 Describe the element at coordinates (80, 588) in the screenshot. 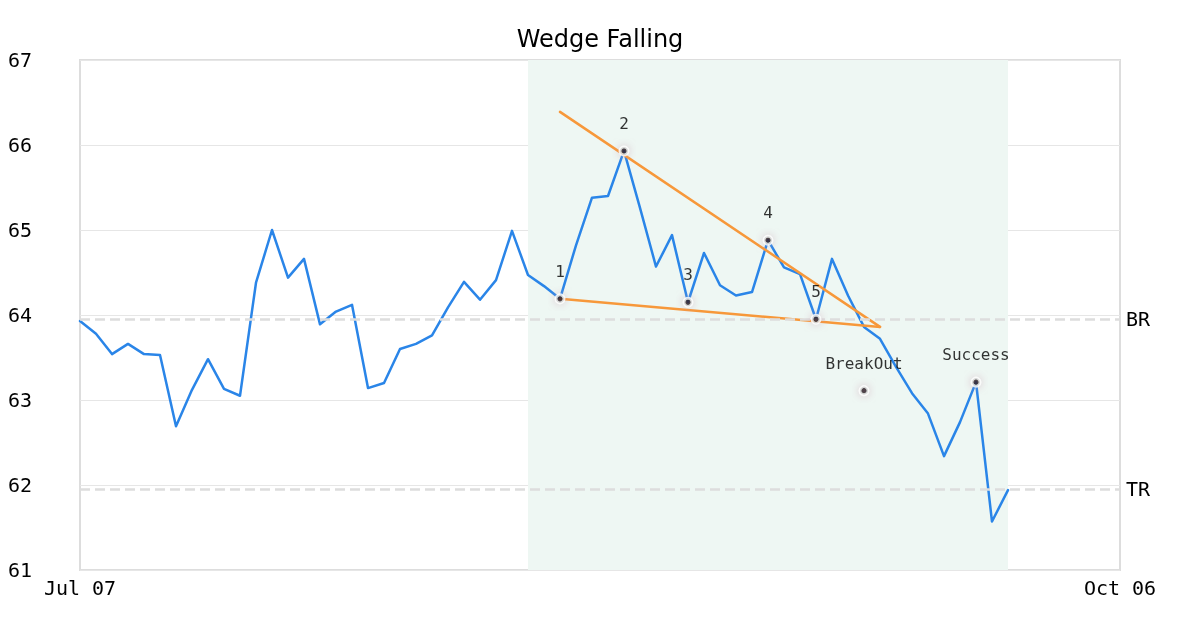

I see `x-tick-label: Jul 07` at that location.